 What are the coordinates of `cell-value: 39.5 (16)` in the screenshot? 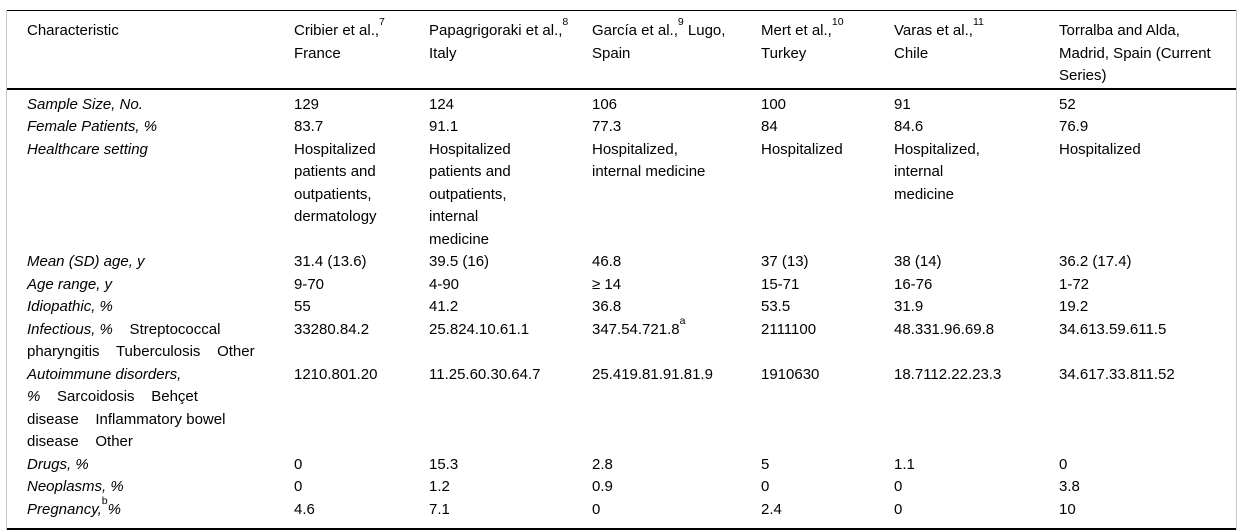 It's located at (459, 261).